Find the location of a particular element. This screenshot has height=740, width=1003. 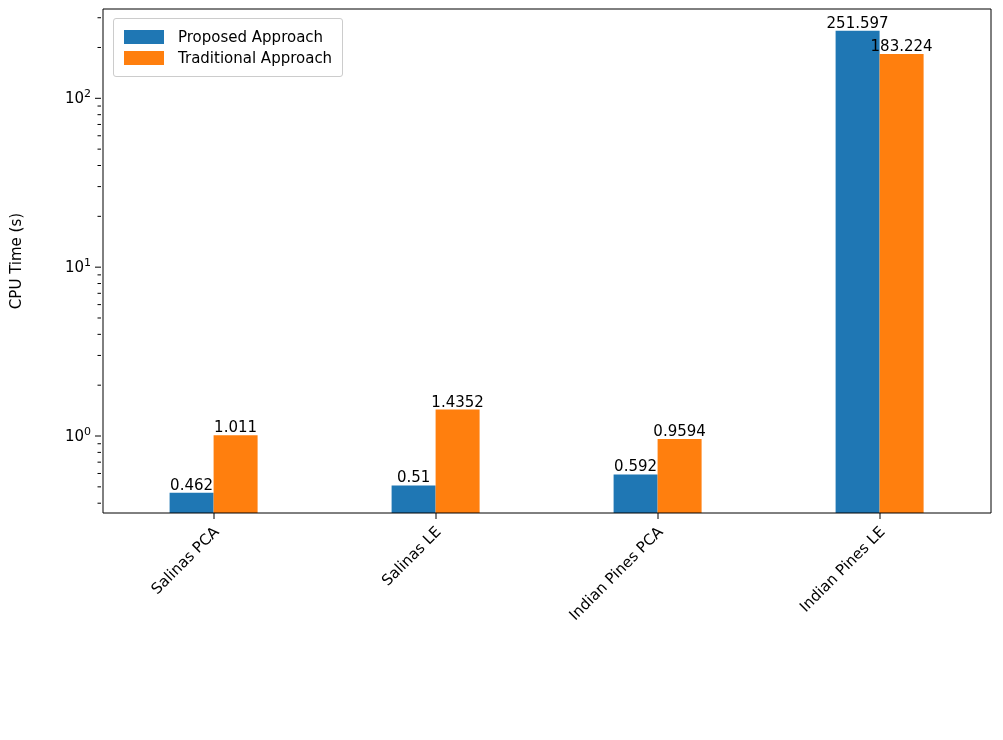

data-label: 0.9594 is located at coordinates (679, 431).